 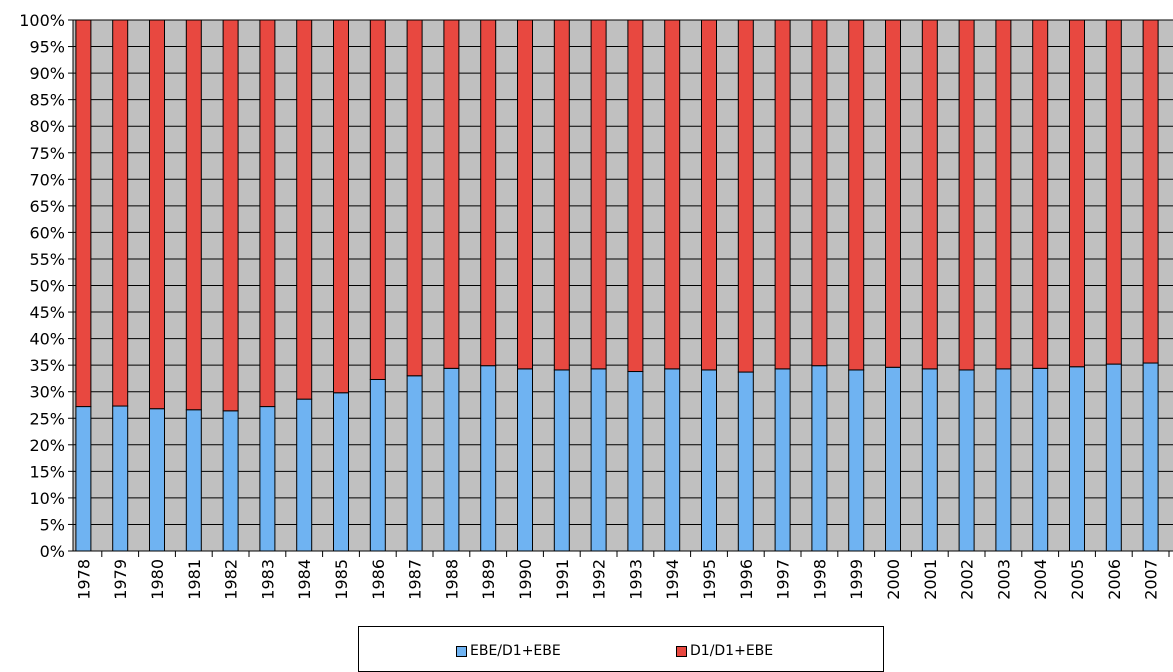 I want to click on x-tick-label: 1994, so click(x=672, y=579).